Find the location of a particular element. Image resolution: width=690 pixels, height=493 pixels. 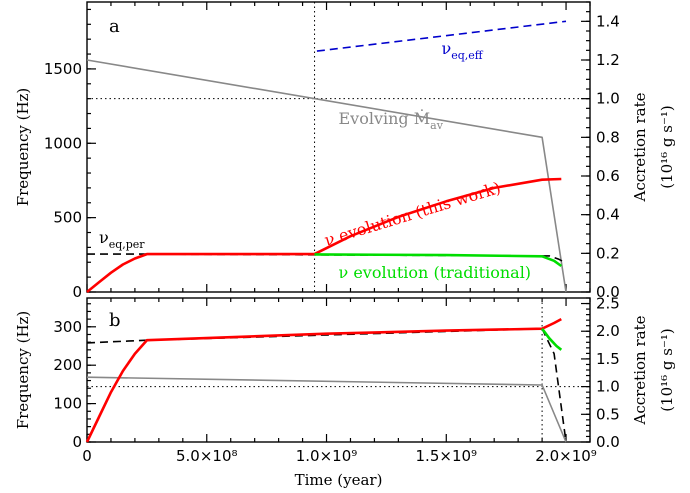

series-line-accretion-rate-right-axis is located at coordinates (326, 409).